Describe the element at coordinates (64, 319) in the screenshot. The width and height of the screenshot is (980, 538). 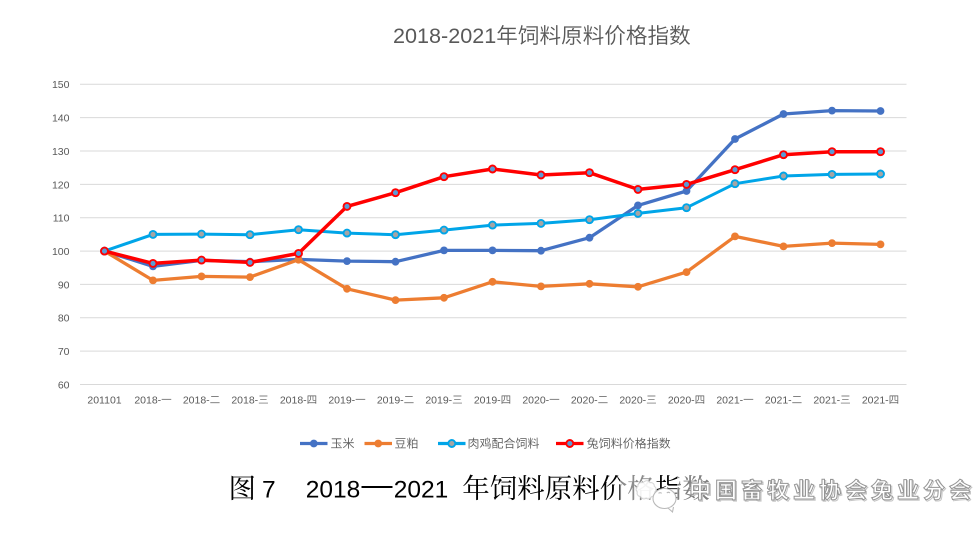
I see `svg-text: 80` at that location.